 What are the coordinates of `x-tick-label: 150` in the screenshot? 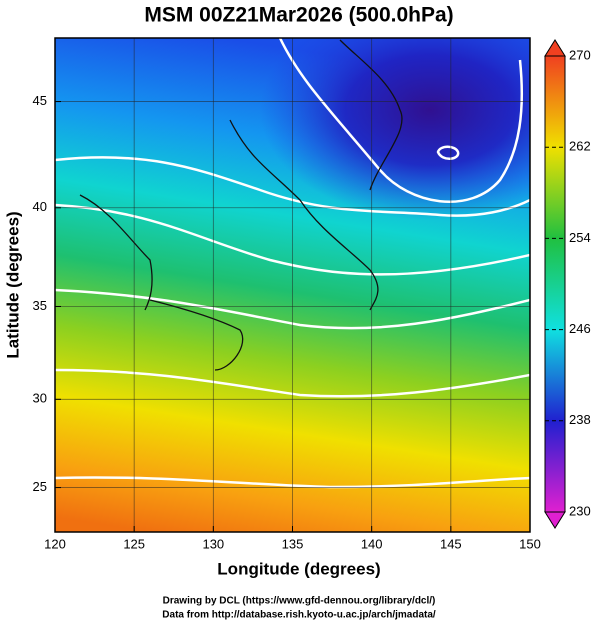 It's located at (530, 543).